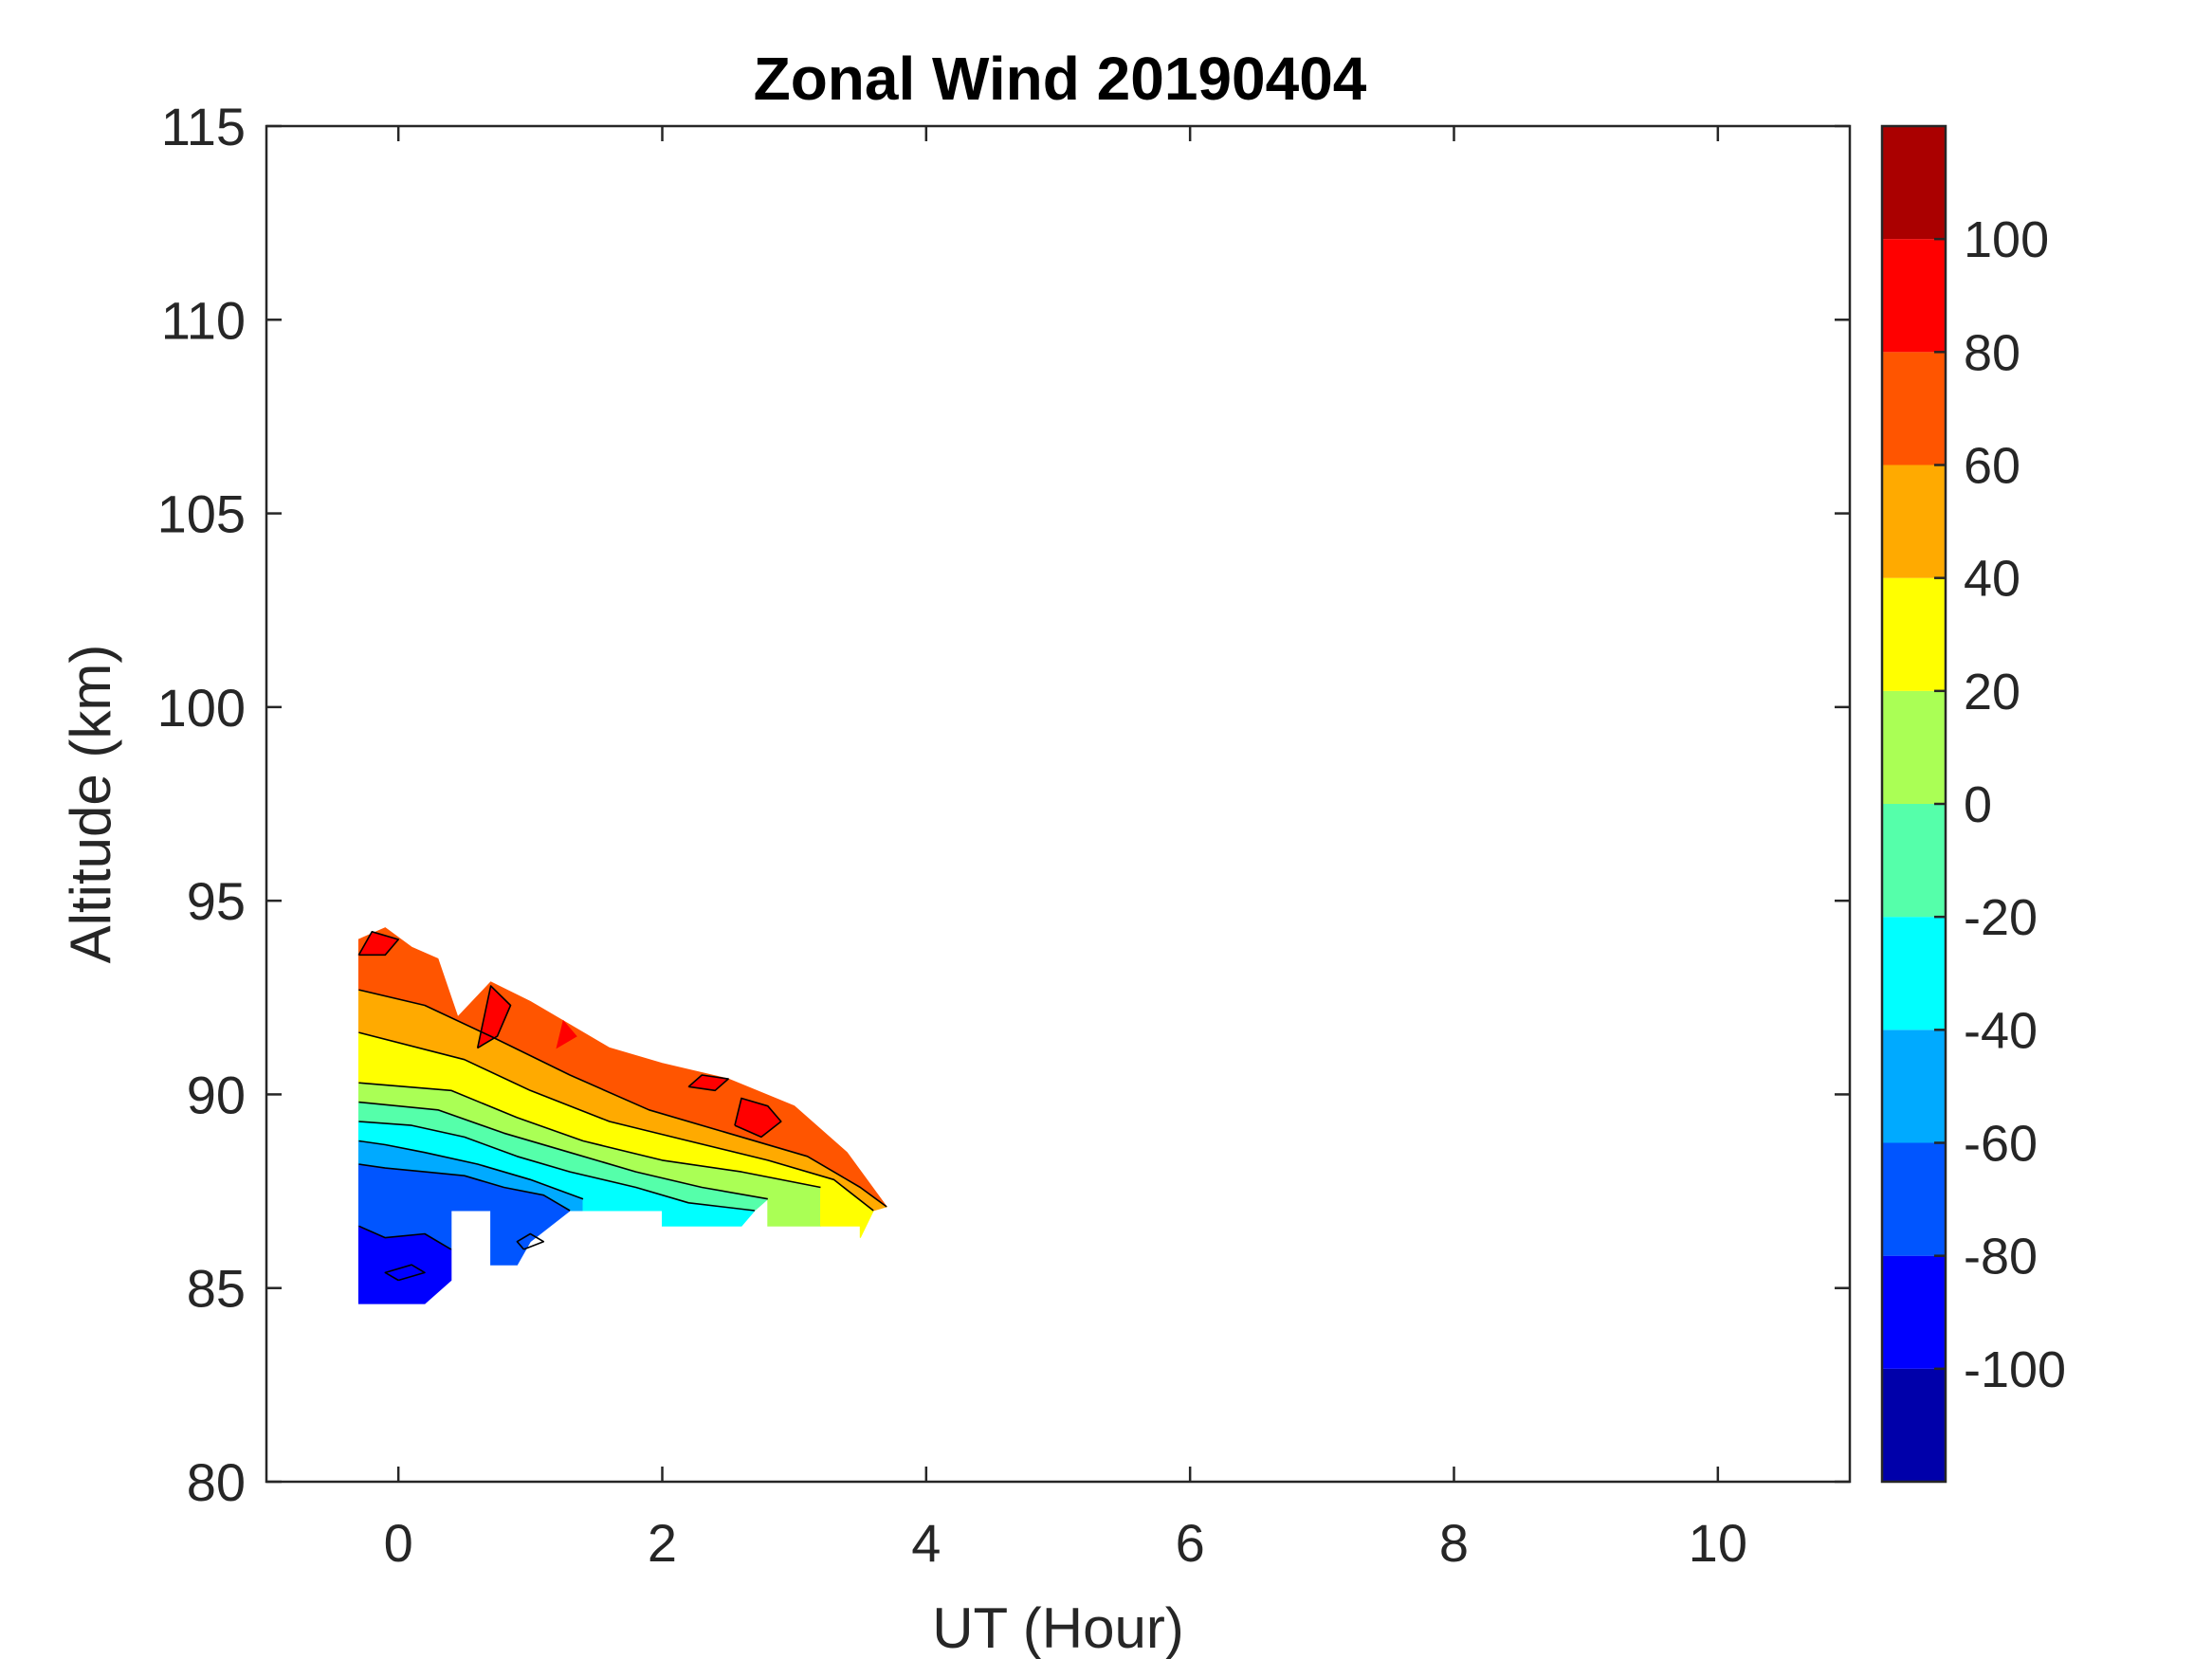  I want to click on y-axis-label: Altitude (km), so click(90, 804).